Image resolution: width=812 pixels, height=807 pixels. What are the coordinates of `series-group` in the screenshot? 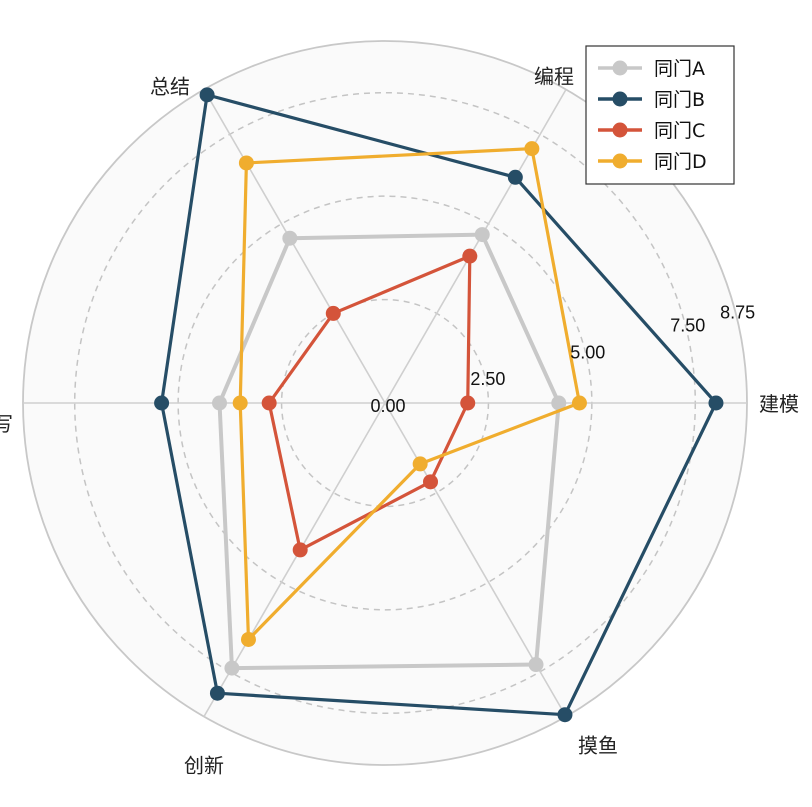 It's located at (369, 403).